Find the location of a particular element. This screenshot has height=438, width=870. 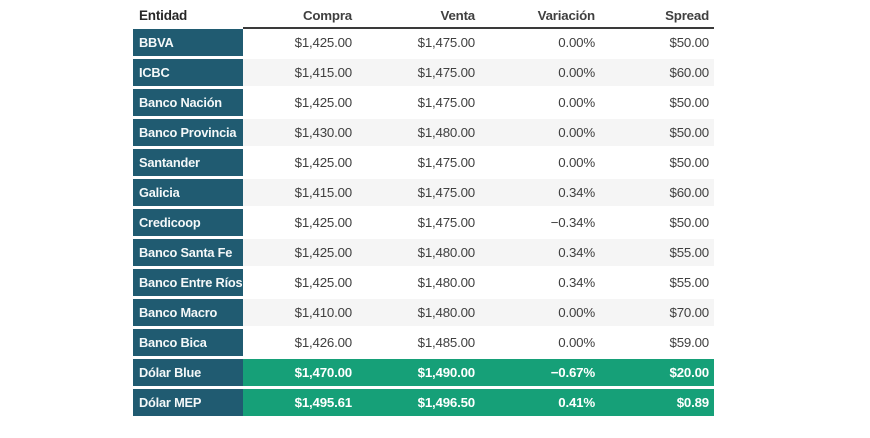

entity-cell: Banco Bica is located at coordinates (188, 342).